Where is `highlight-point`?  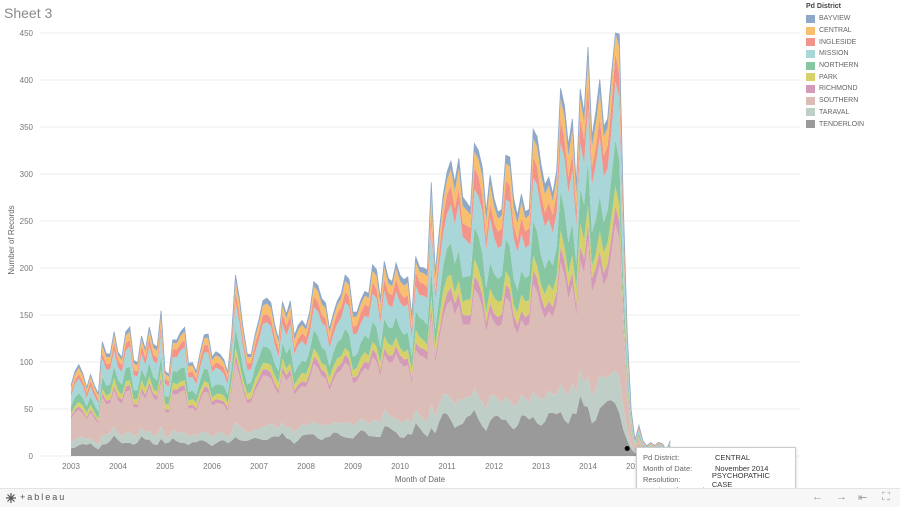 highlight-point is located at coordinates (627, 448).